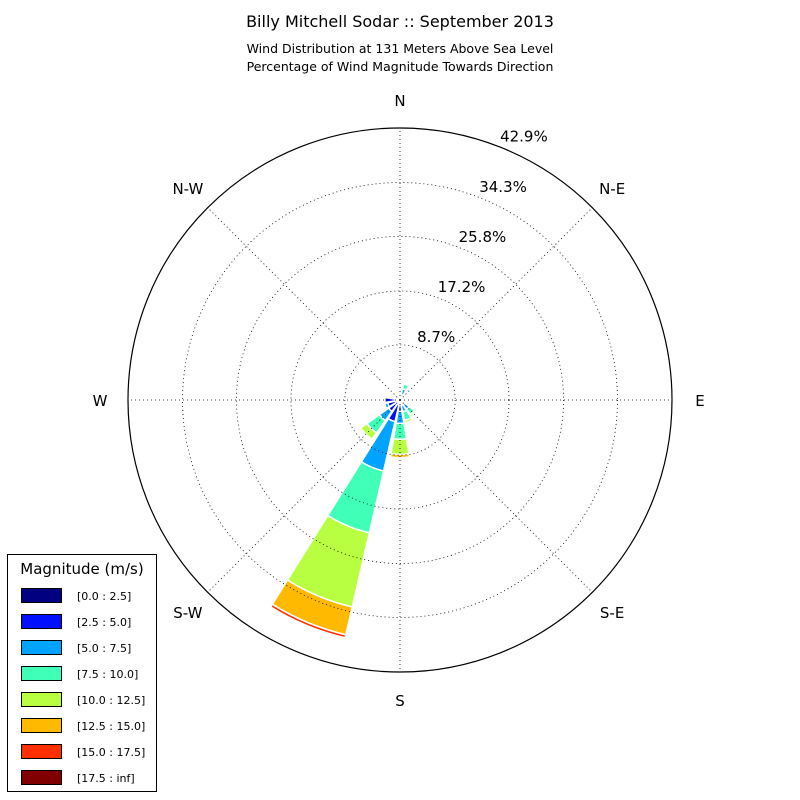  I want to click on circular-gridline, so click(400, 400).